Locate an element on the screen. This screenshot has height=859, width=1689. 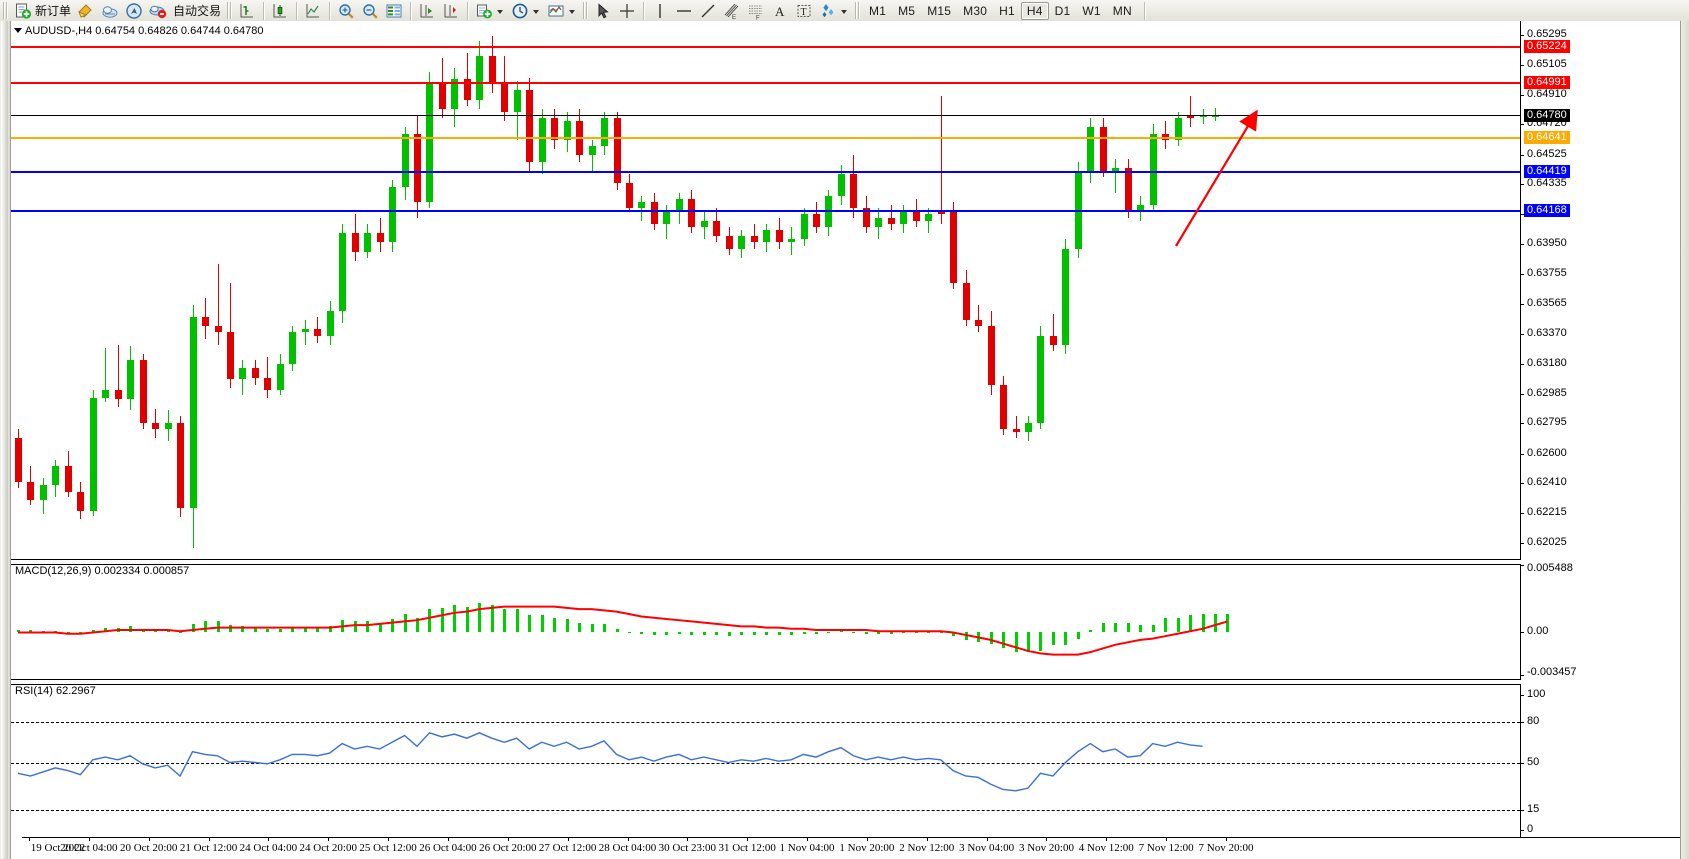
price-tick-label: 0.62600 is located at coordinates (1547, 452).